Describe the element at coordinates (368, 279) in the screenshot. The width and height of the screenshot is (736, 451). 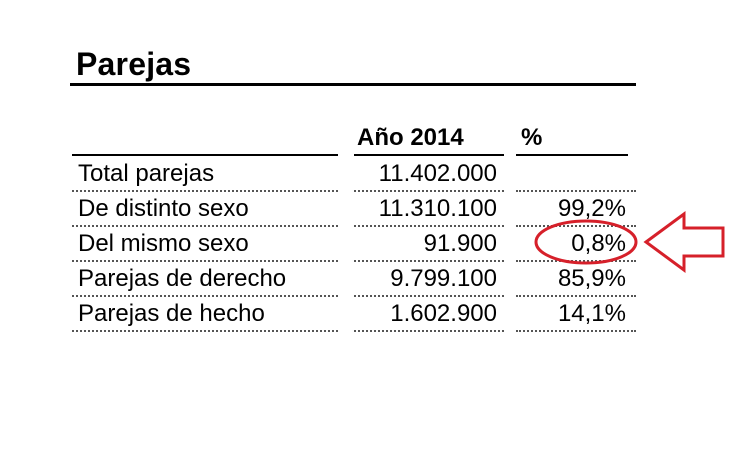
I see `table-row: Parejas de derecho 9.799.100 85,9%` at that location.